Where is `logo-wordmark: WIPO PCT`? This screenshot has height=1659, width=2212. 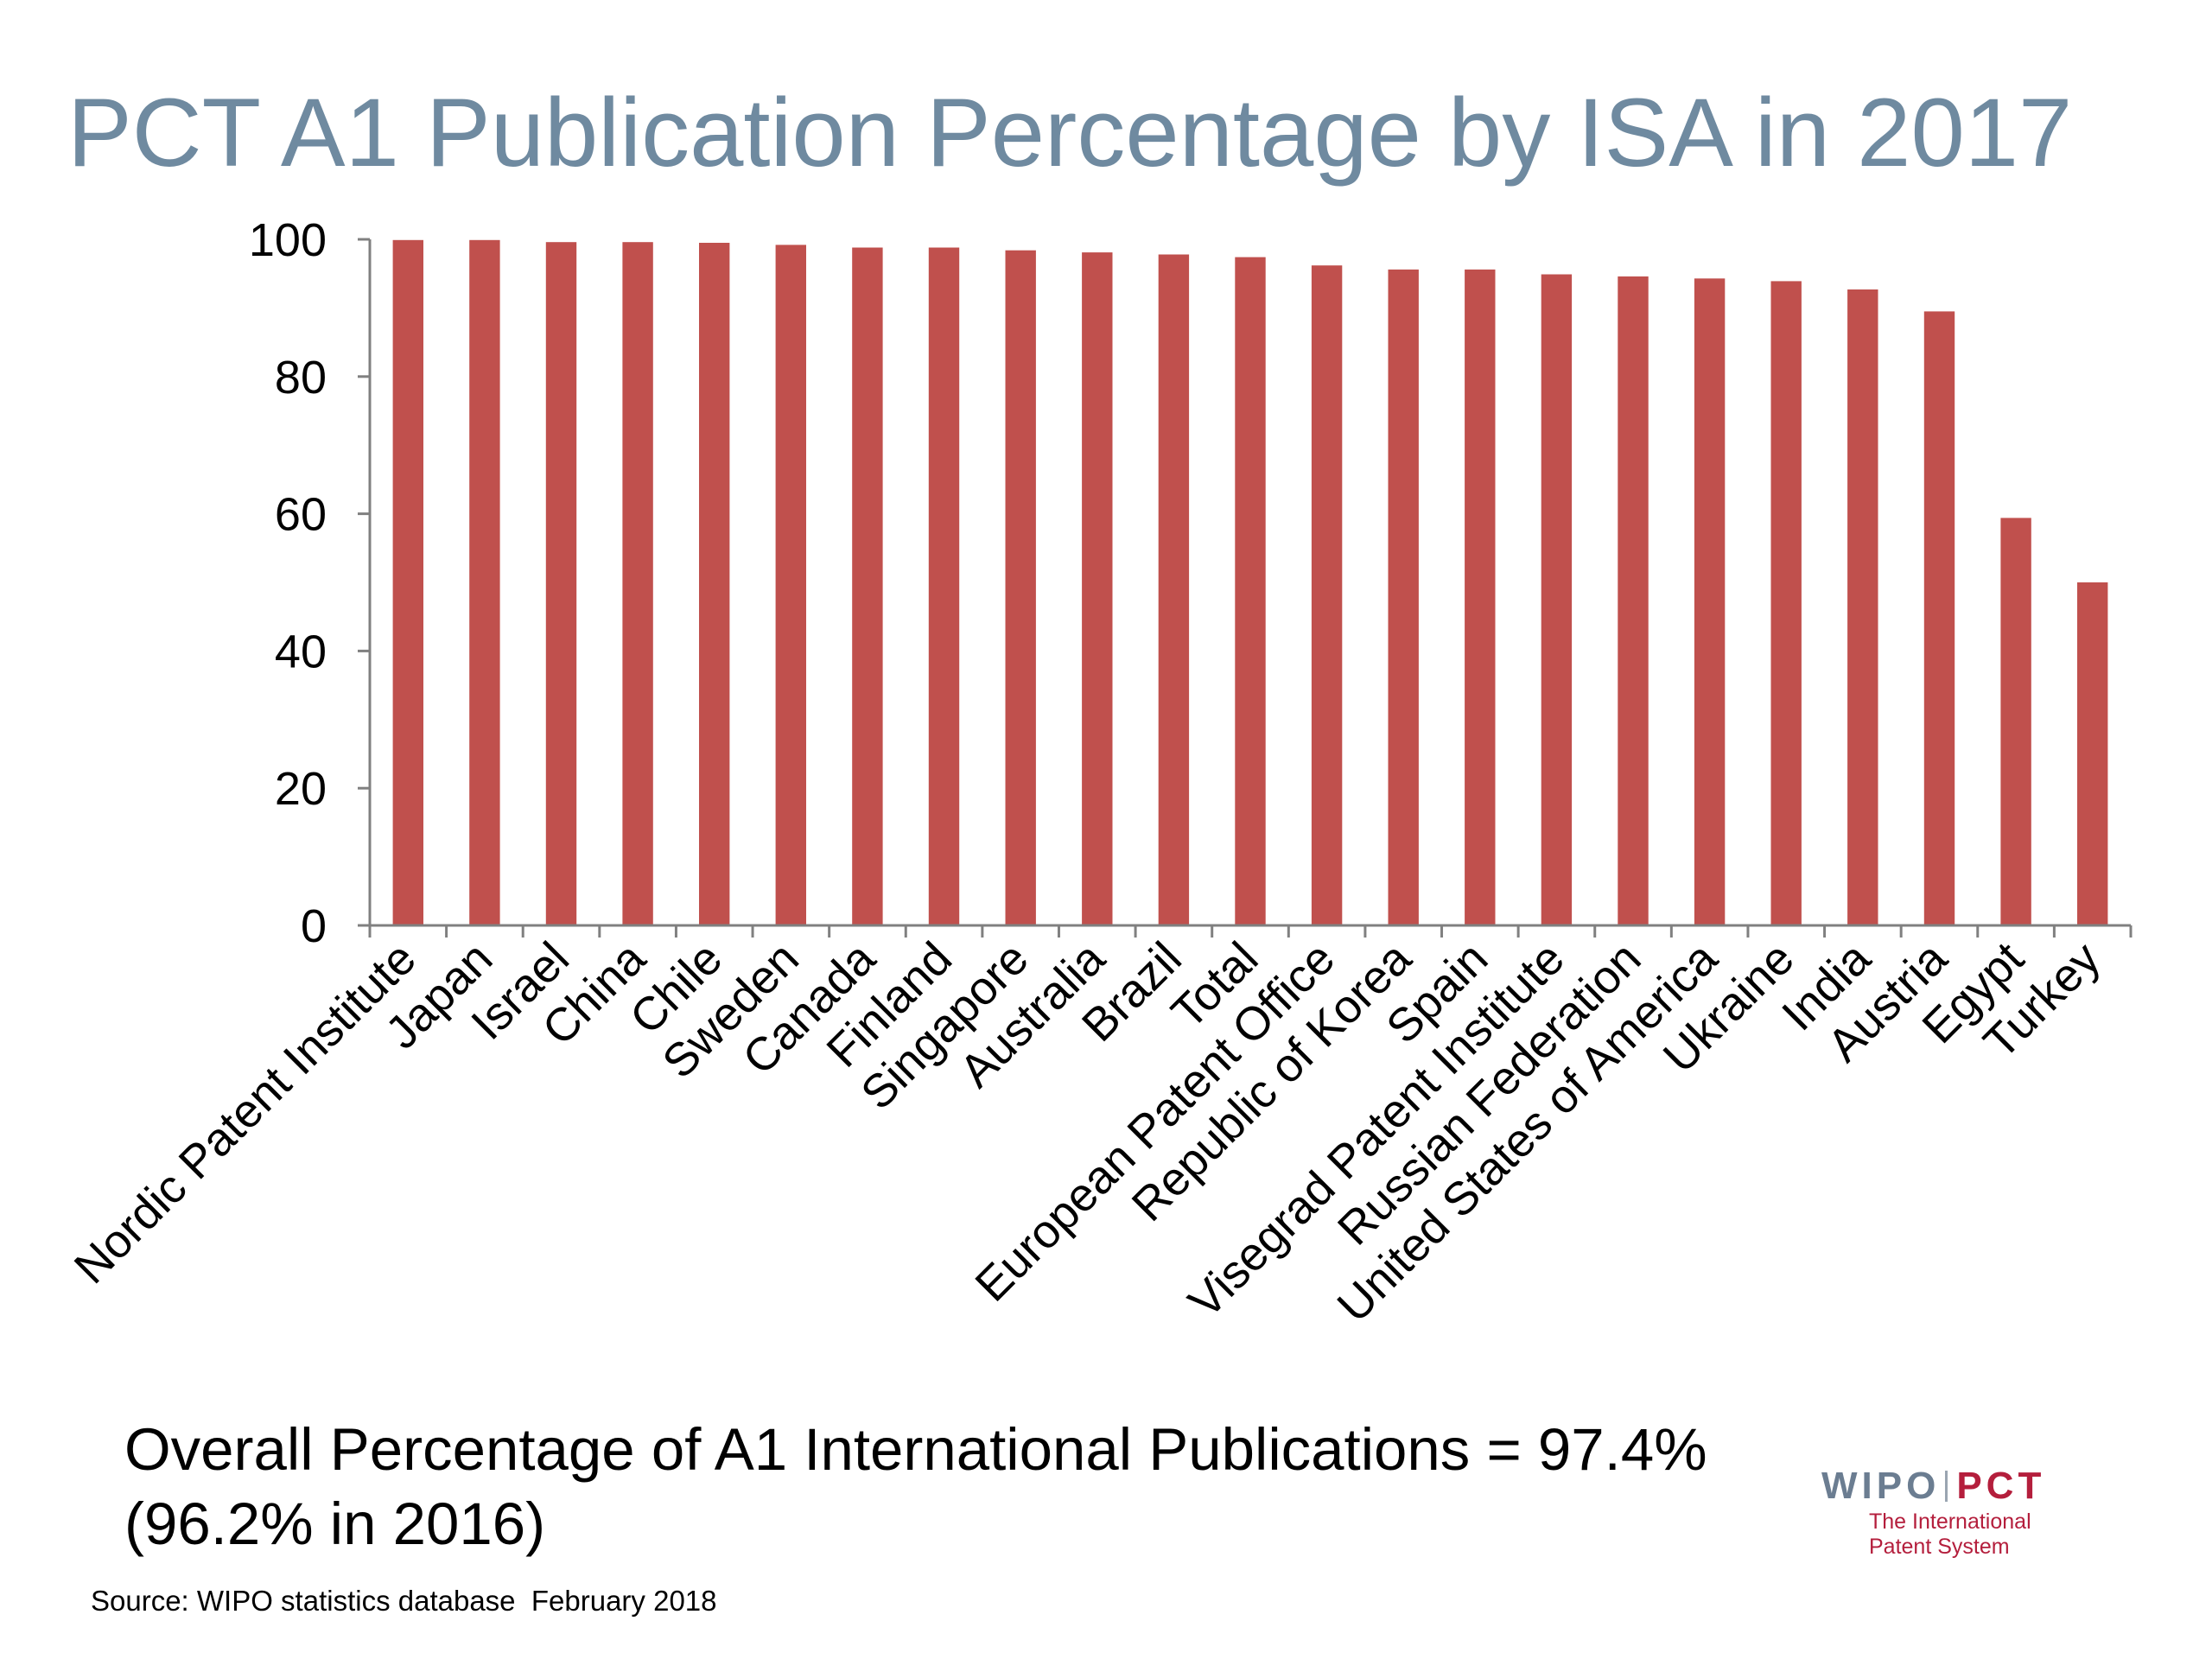 logo-wordmark: WIPO PCT is located at coordinates (1933, 1486).